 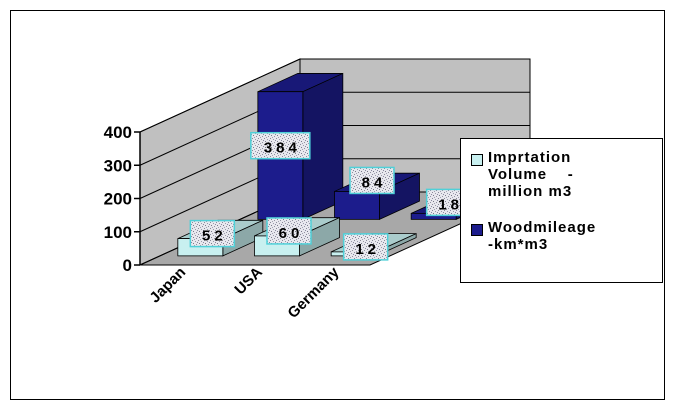 What do you see at coordinates (330, 196) in the screenshot?
I see `data-labels: 384 84 18 52 60 12` at bounding box center [330, 196].